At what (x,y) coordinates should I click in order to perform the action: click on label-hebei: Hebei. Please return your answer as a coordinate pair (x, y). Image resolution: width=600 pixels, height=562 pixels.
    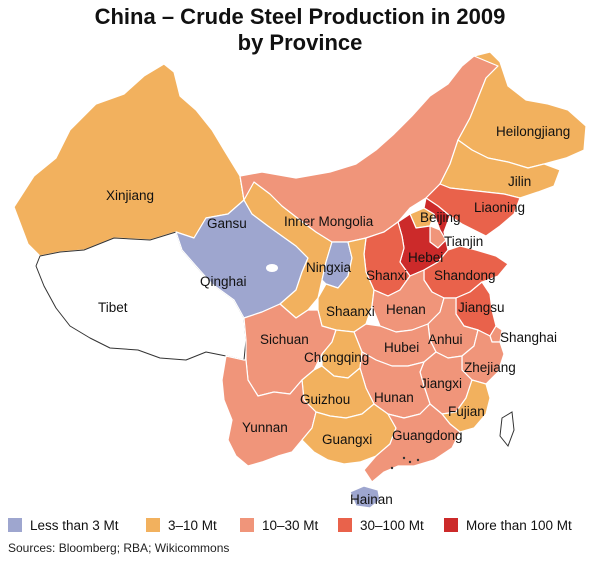
    Looking at the image, I should click on (425, 257).